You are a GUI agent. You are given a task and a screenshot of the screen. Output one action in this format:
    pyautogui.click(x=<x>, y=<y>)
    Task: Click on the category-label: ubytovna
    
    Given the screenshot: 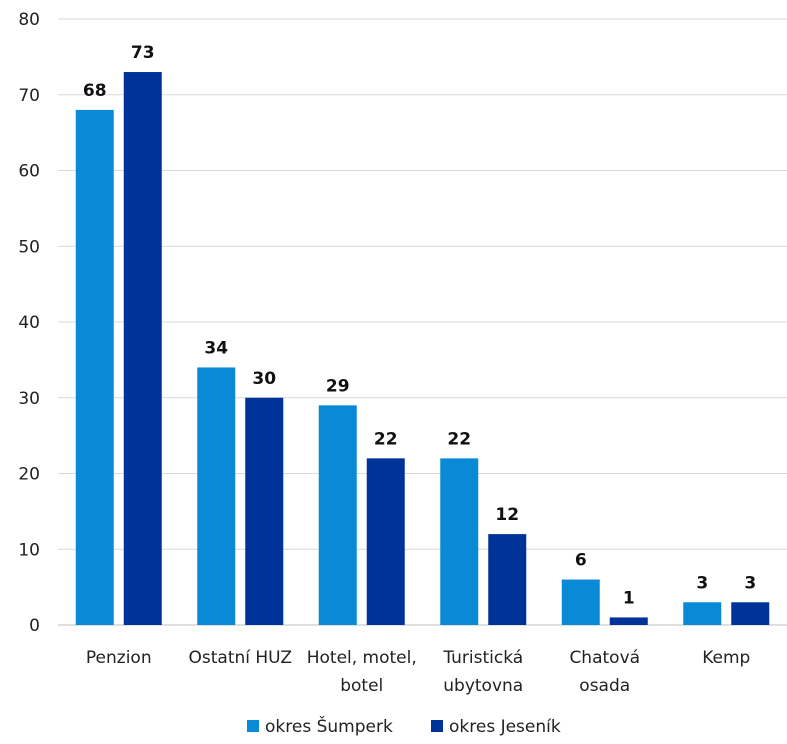 What is the action you would take?
    pyautogui.click(x=483, y=686)
    